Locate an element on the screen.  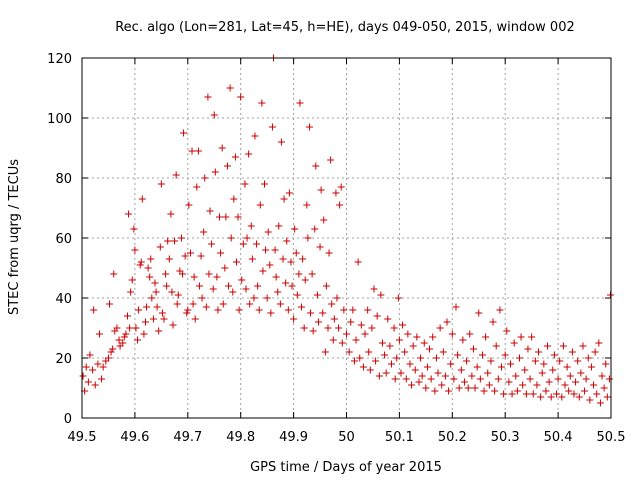
x-tick-label: 50.3 is located at coordinates (505, 437).